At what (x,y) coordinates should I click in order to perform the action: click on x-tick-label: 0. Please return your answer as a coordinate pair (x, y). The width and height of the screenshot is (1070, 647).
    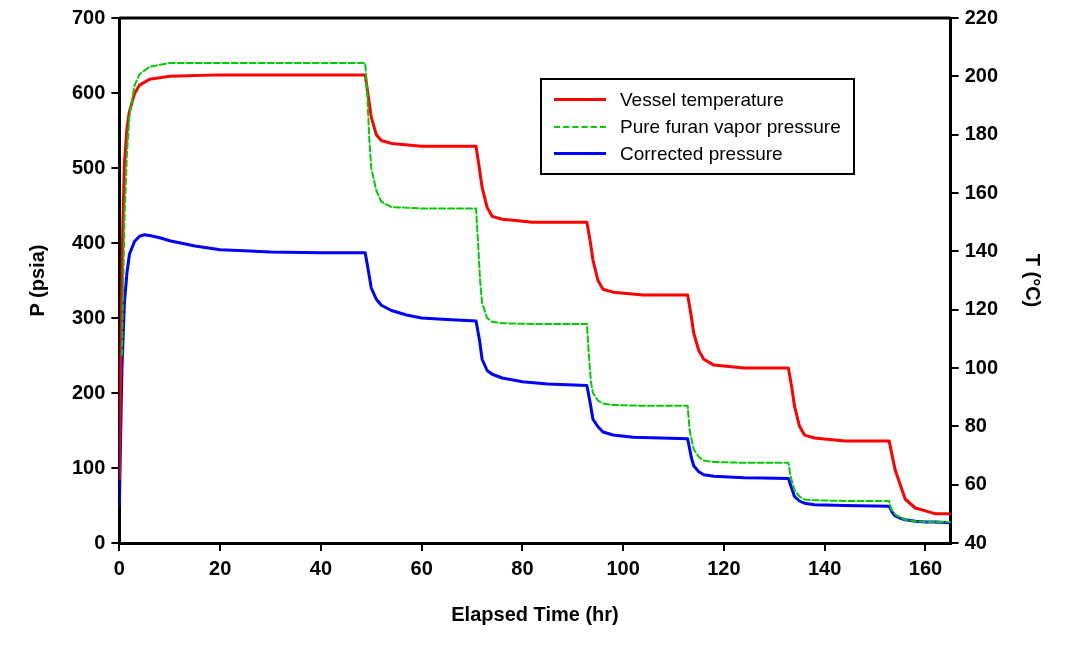
    Looking at the image, I should click on (119, 567).